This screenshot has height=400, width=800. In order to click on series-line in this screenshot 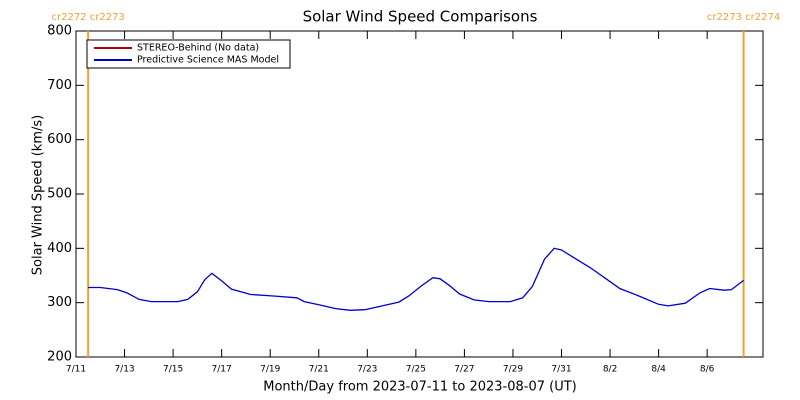, I will do `click(416, 279)`.